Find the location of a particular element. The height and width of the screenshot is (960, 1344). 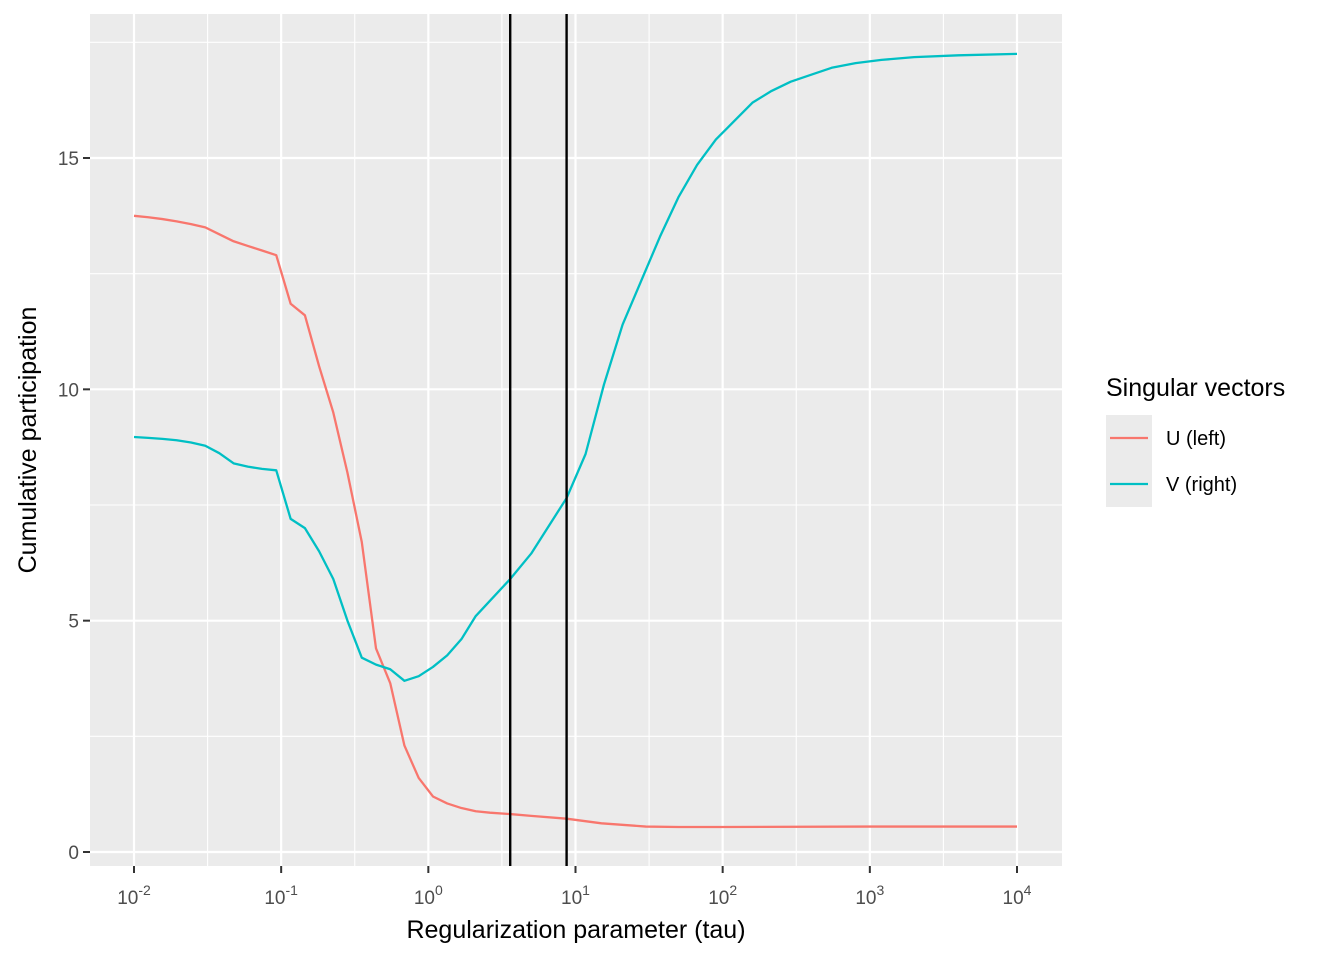

x-tick-label: 10⁴ is located at coordinates (1017, 895).